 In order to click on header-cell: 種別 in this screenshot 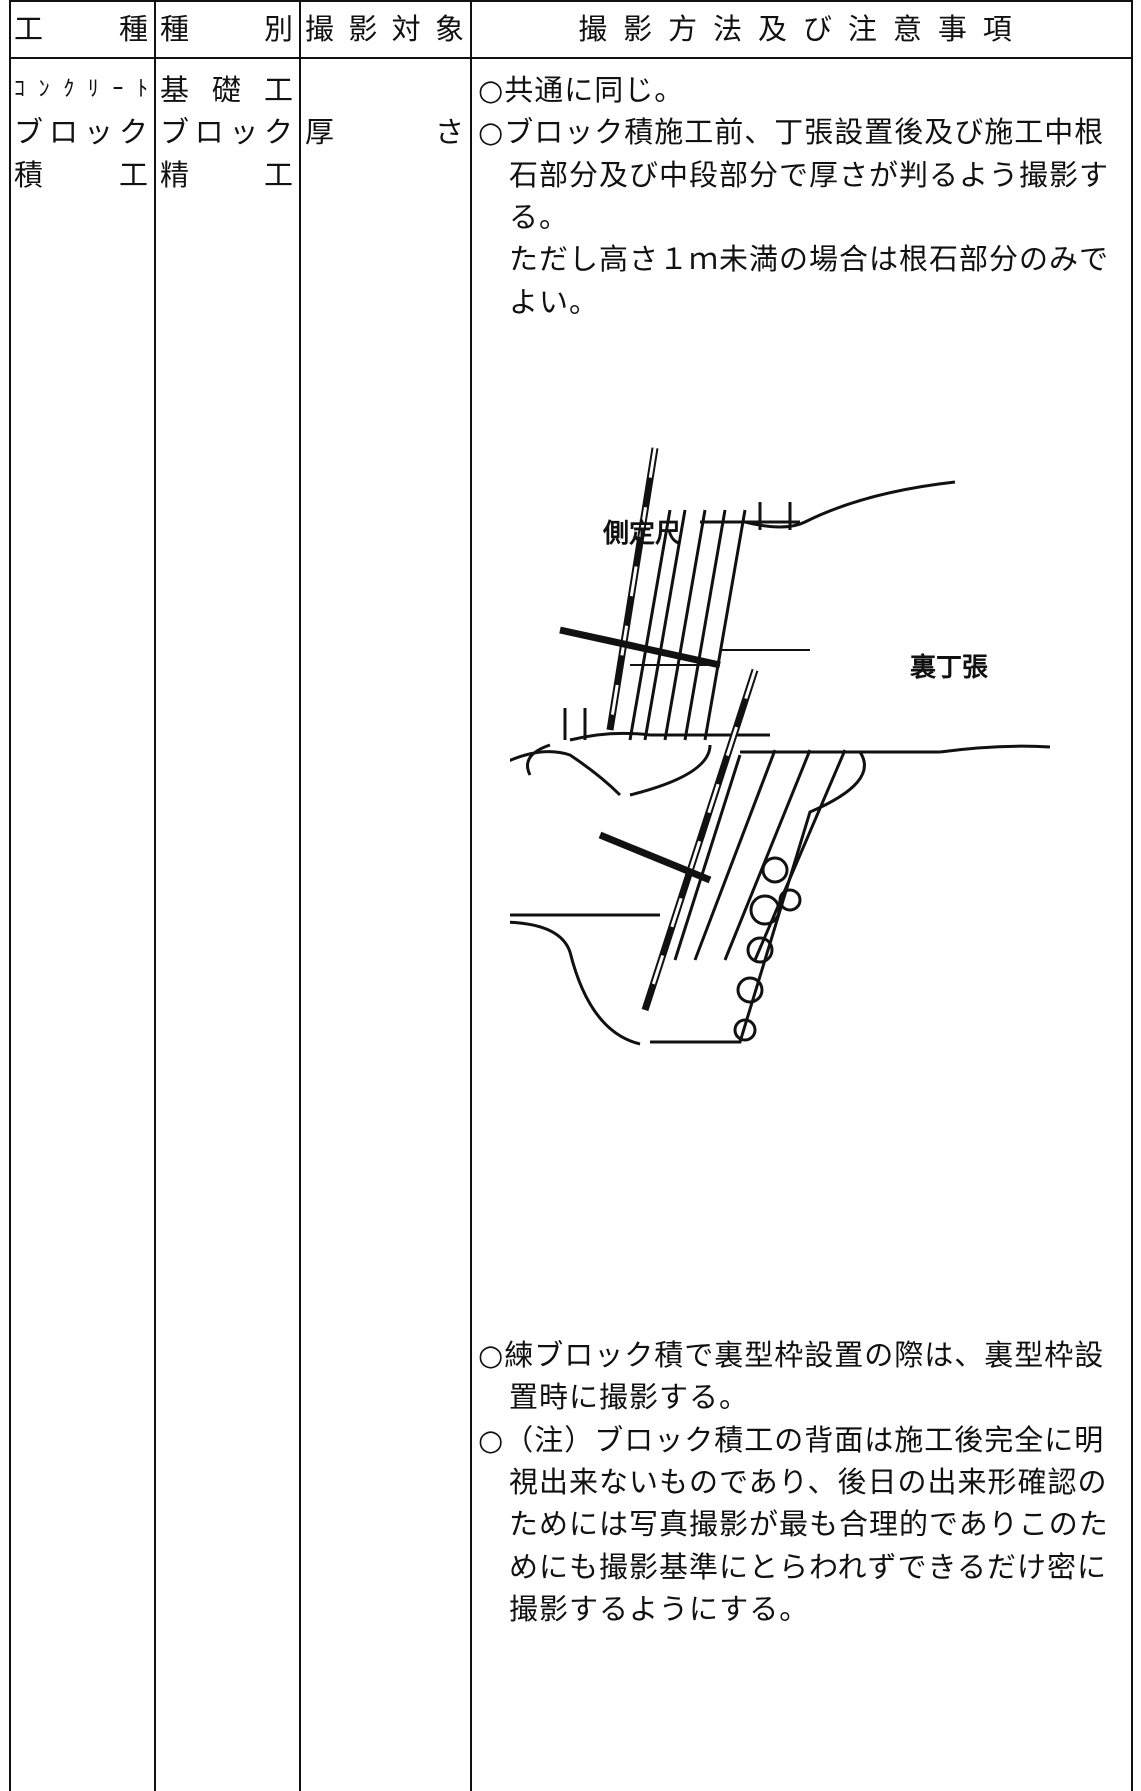, I will do `click(226, 29)`.